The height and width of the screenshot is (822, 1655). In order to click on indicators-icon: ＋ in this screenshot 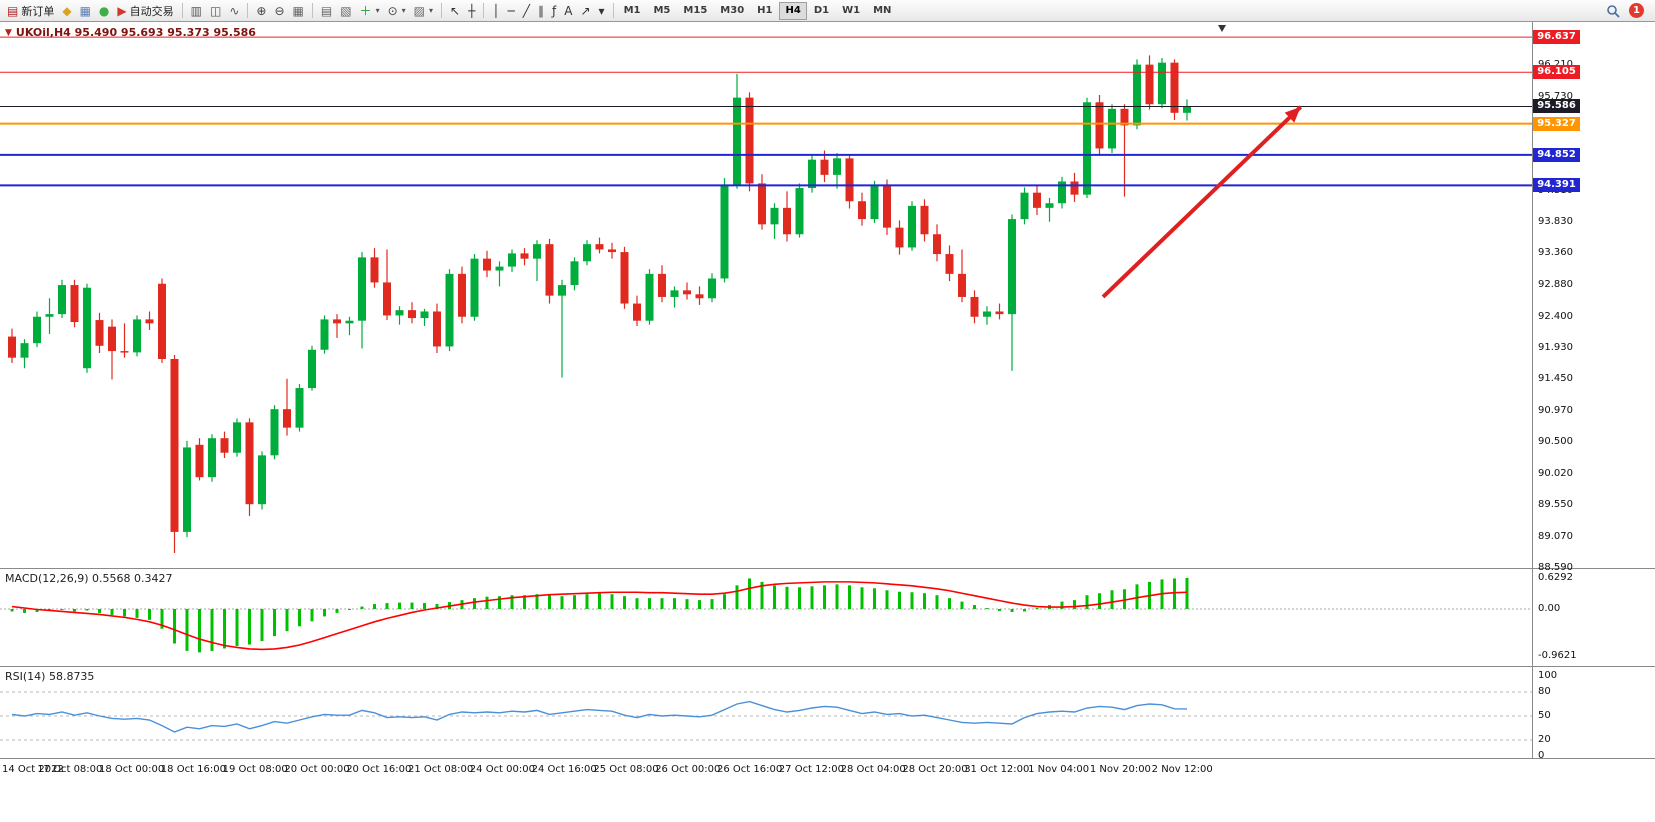, I will do `click(365, 10)`.